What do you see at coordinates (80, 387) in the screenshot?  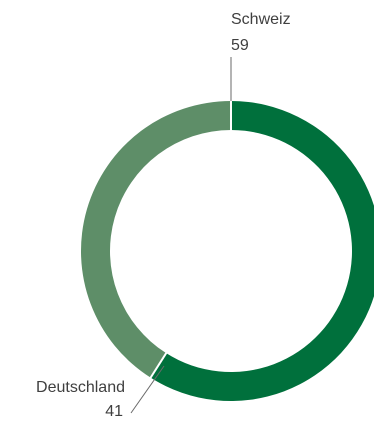 I see `slice-deutschland-label: Deutschland` at bounding box center [80, 387].